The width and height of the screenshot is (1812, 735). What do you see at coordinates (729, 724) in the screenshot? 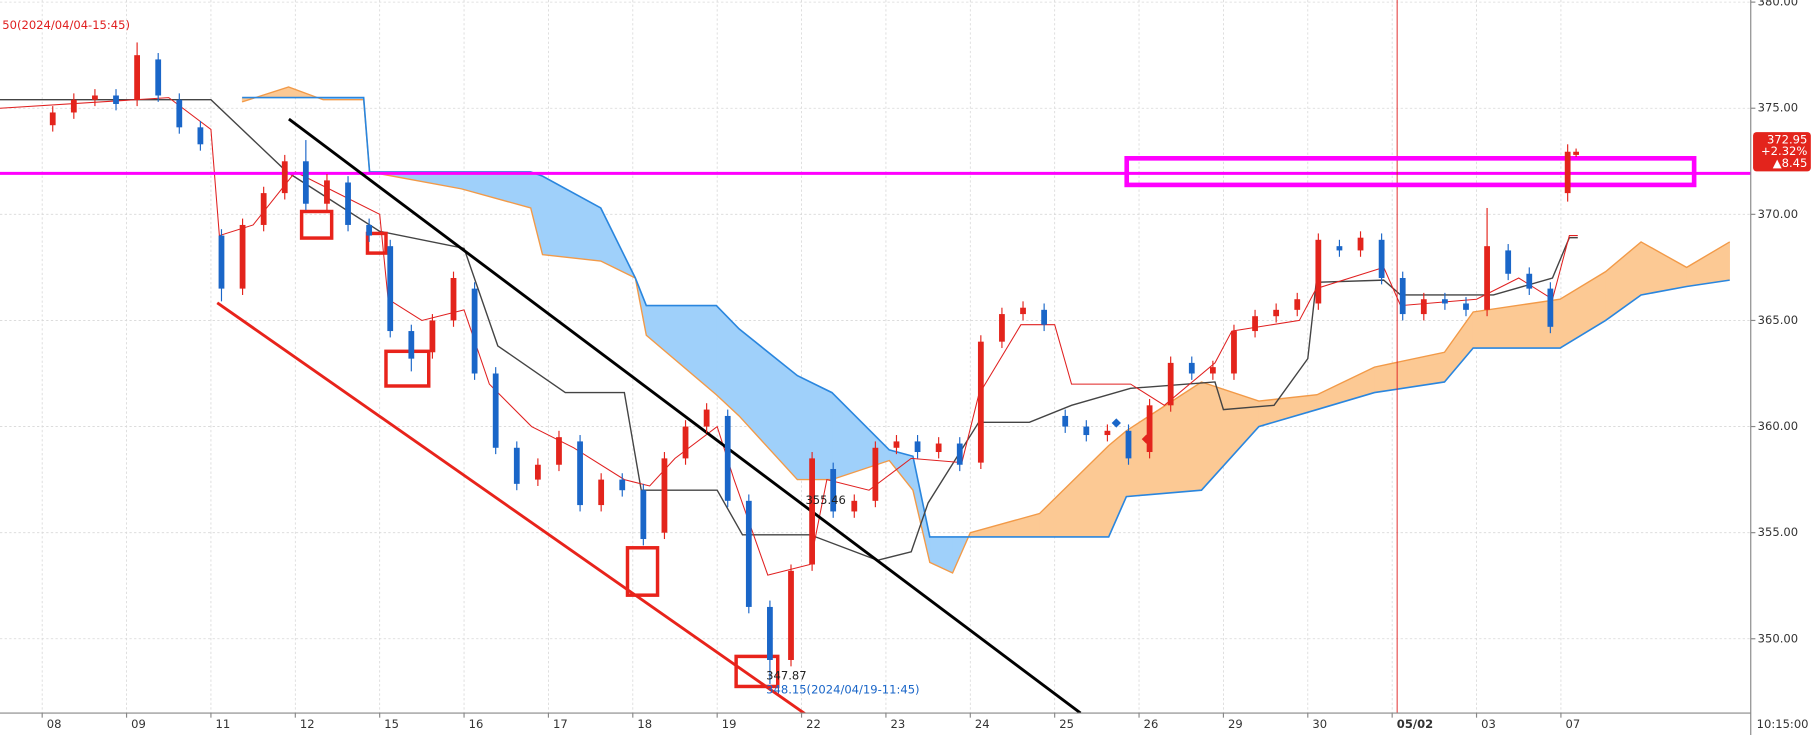
I see `x-tick-label: 19` at bounding box center [729, 724].